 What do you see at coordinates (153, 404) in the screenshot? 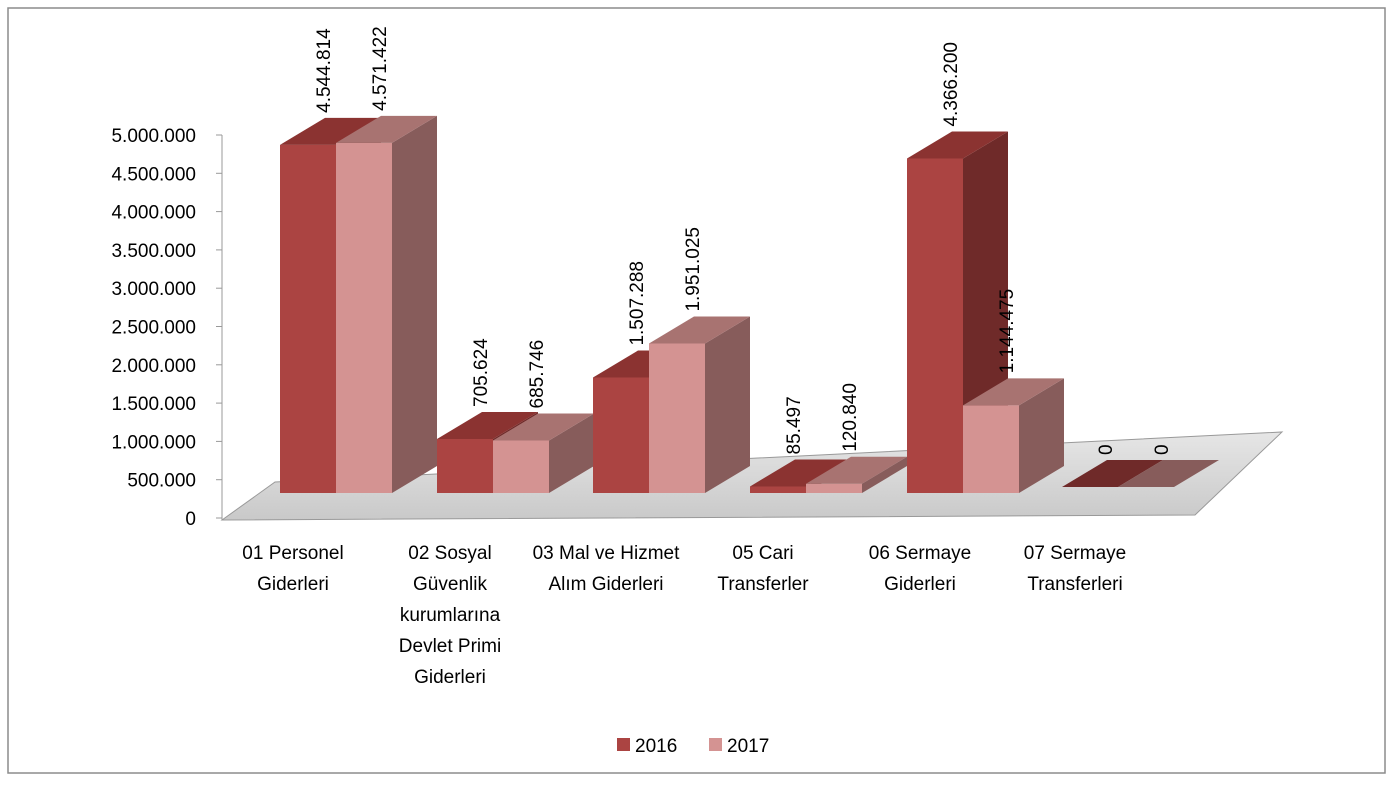
I see `y-tick-label: 1.500.000` at bounding box center [153, 404].